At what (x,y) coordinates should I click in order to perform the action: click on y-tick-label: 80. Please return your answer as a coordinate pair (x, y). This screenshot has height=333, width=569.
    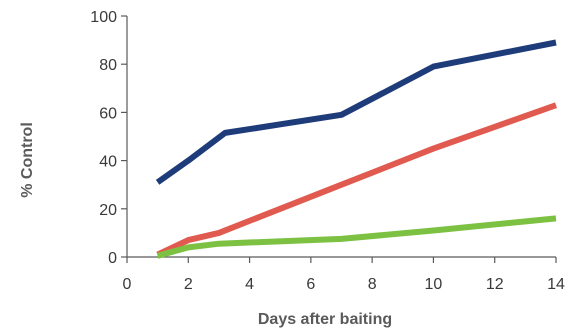
    Looking at the image, I should click on (108, 65).